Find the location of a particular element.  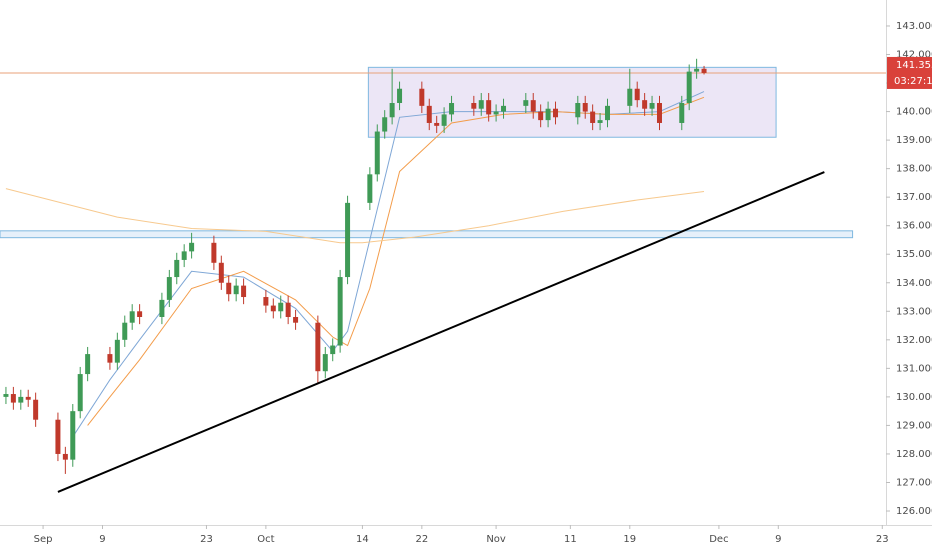

y-tick-label: 139.000 is located at coordinates (914, 140).